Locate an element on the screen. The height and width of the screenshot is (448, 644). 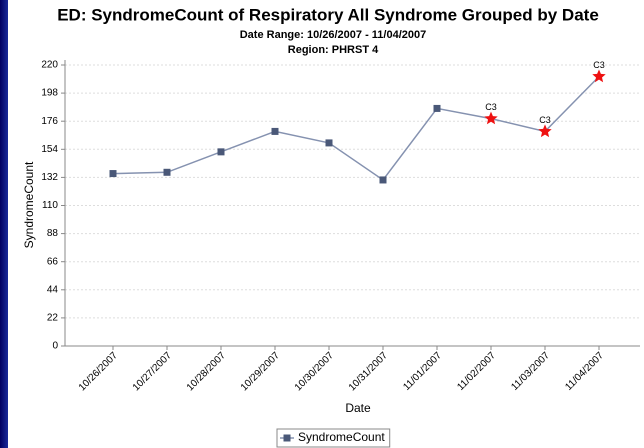
y-tick-label: 198 is located at coordinates (49, 93).